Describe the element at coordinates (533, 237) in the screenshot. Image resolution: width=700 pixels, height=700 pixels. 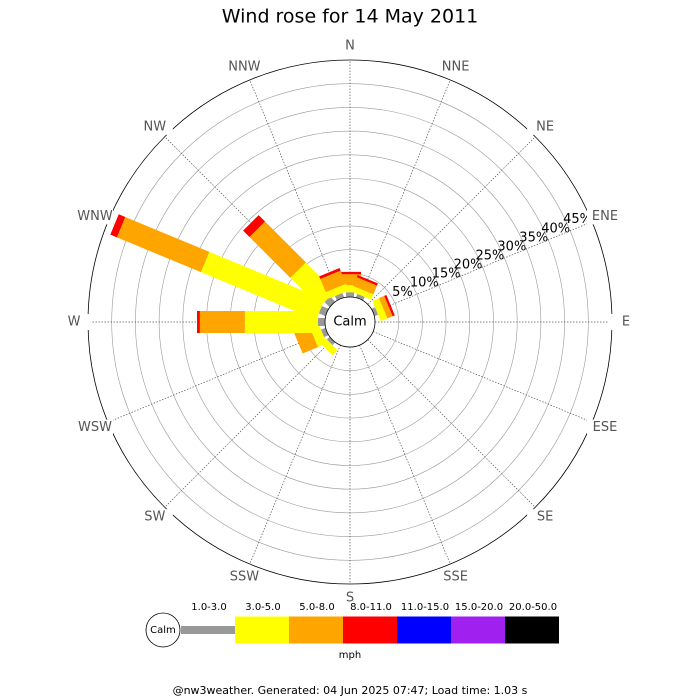
I see `r-tick-label: 35%` at that location.